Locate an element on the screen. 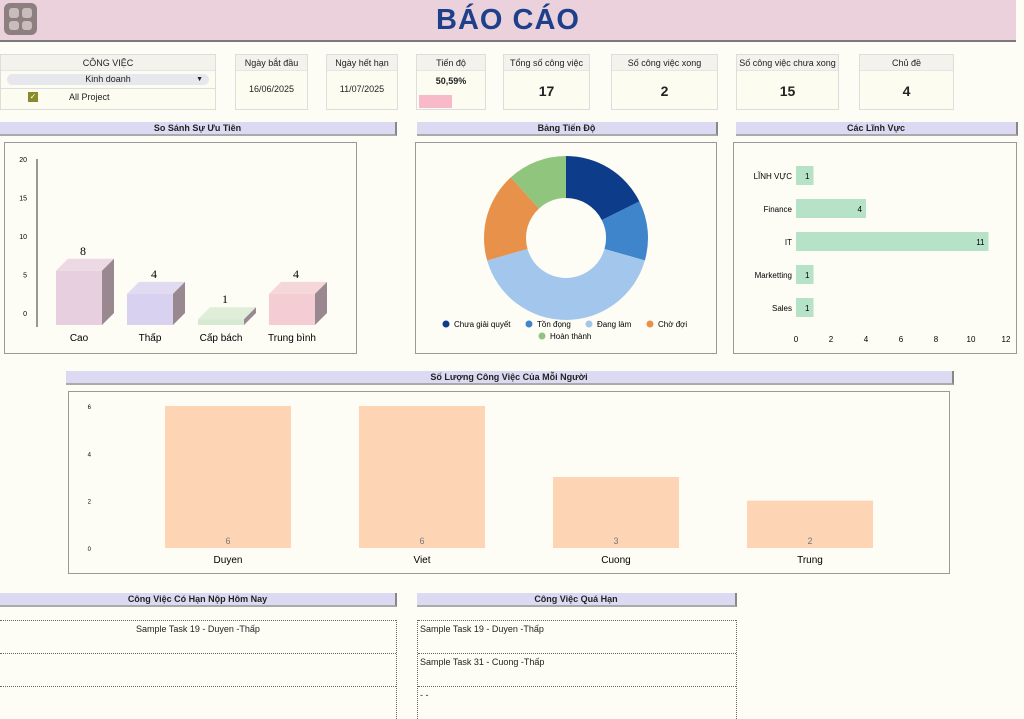 This screenshot has height=719, width=1024. y-tick-label: 20 is located at coordinates (23, 160).